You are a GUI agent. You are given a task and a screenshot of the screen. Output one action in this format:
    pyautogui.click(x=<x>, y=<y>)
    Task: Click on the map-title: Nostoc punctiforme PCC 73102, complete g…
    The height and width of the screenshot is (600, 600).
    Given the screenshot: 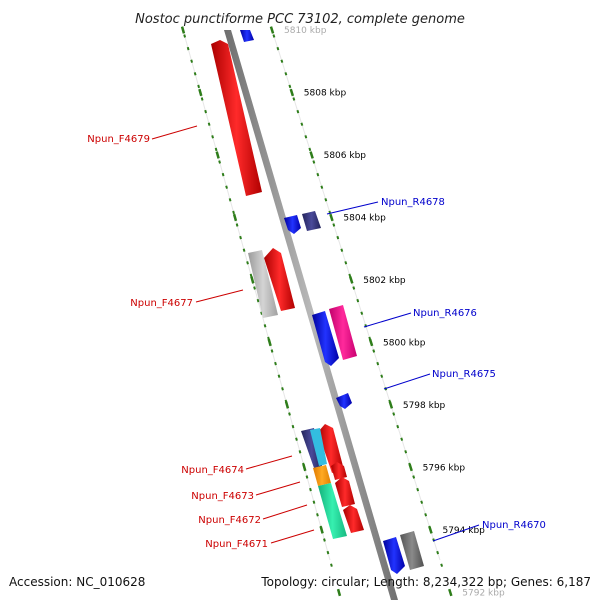 What is the action you would take?
    pyautogui.click(x=300, y=19)
    